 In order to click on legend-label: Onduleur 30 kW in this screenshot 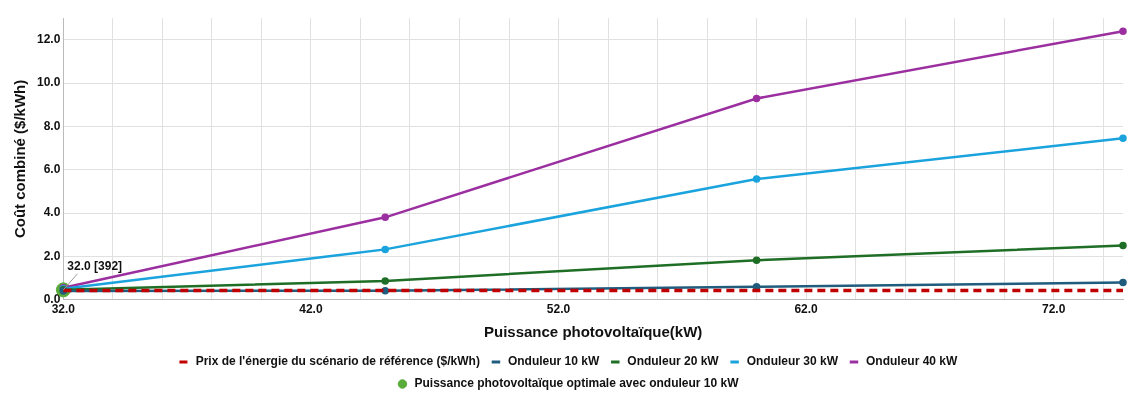, I will do `click(792, 361)`.